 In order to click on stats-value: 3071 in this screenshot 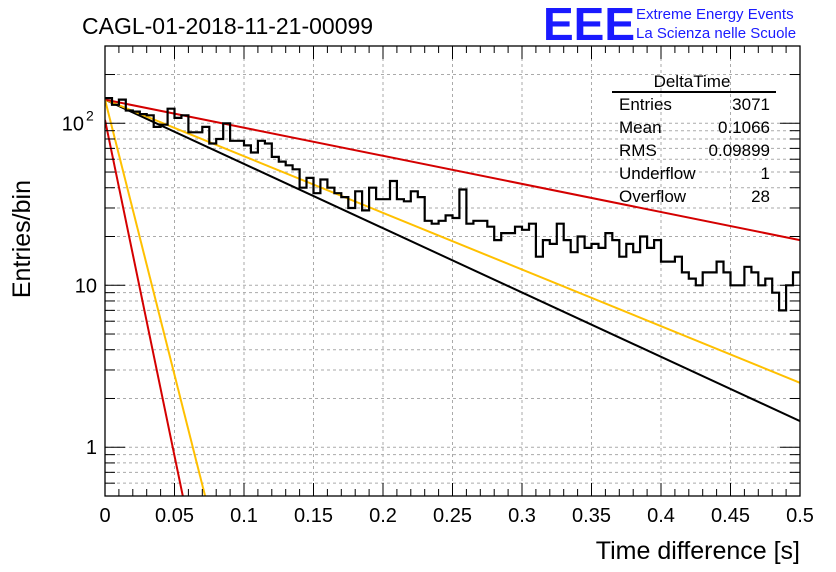, I will do `click(751, 104)`.